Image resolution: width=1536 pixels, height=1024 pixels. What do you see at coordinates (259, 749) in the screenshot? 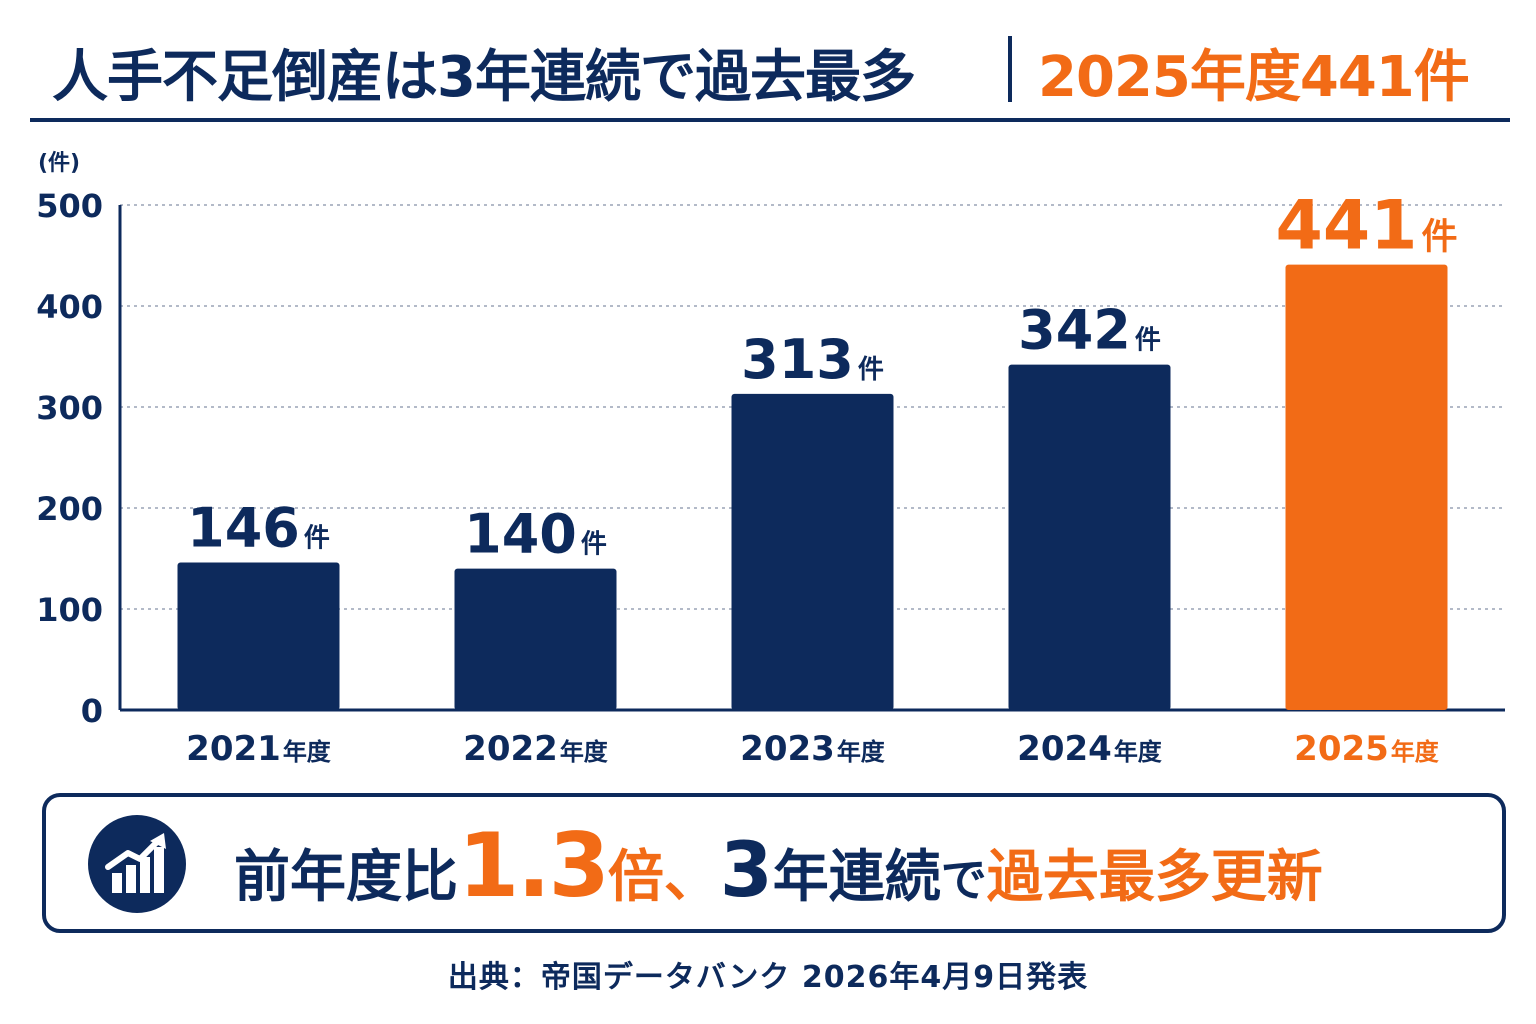
I see `x-tick-label: 2021年度` at bounding box center [259, 749].